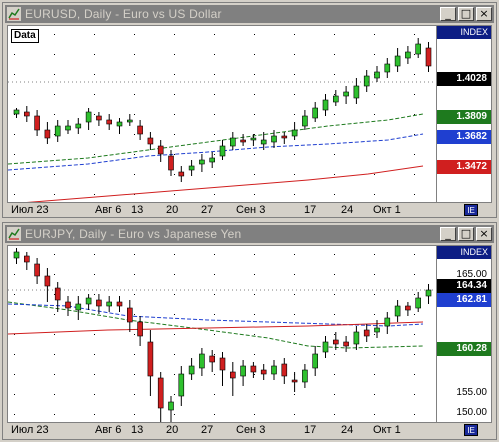 This screenshot has height=442, width=499. Describe the element at coordinates (137, 210) in the screenshot. I see `date-label: 13` at that location.